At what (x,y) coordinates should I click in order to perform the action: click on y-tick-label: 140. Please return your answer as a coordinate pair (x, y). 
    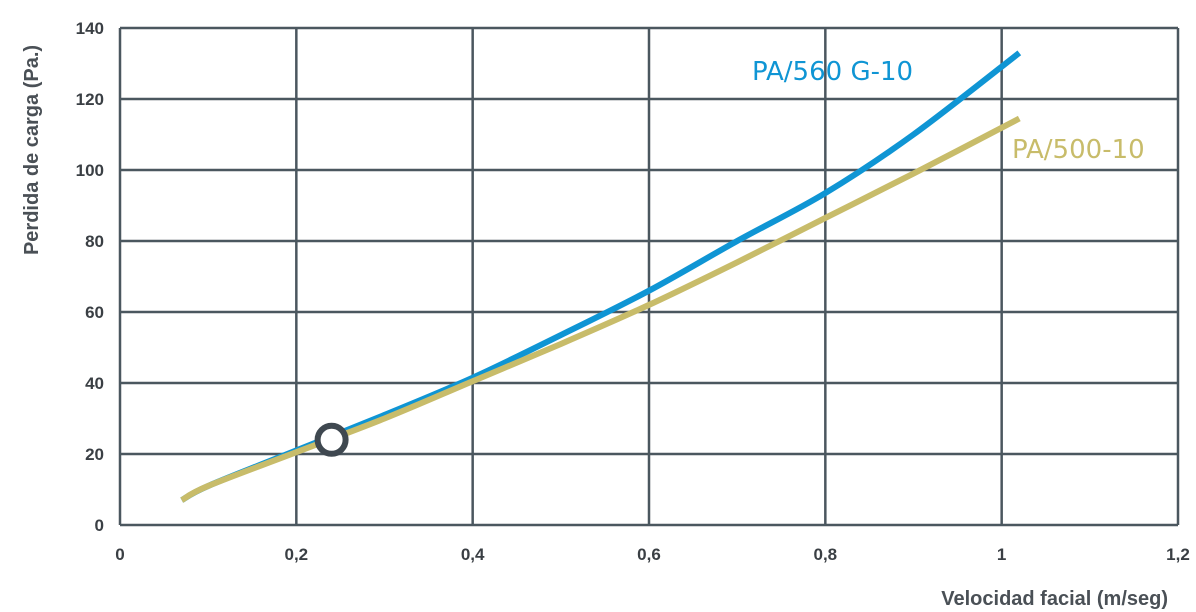
    Looking at the image, I should click on (90, 28).